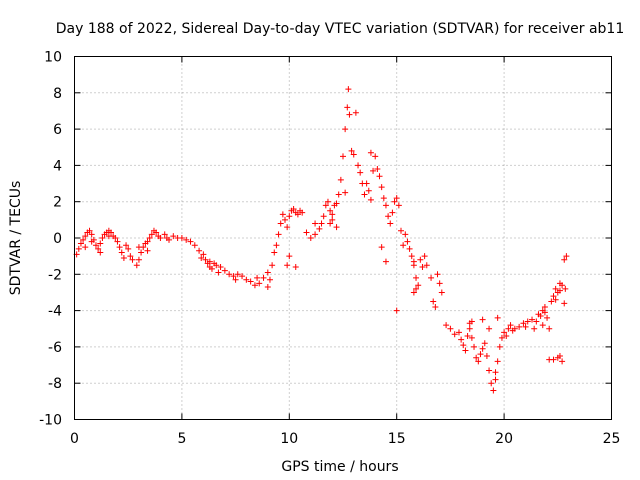 Image resolution: width=640 pixels, height=480 pixels. I want to click on y-tick-label: -2, so click(55, 275).